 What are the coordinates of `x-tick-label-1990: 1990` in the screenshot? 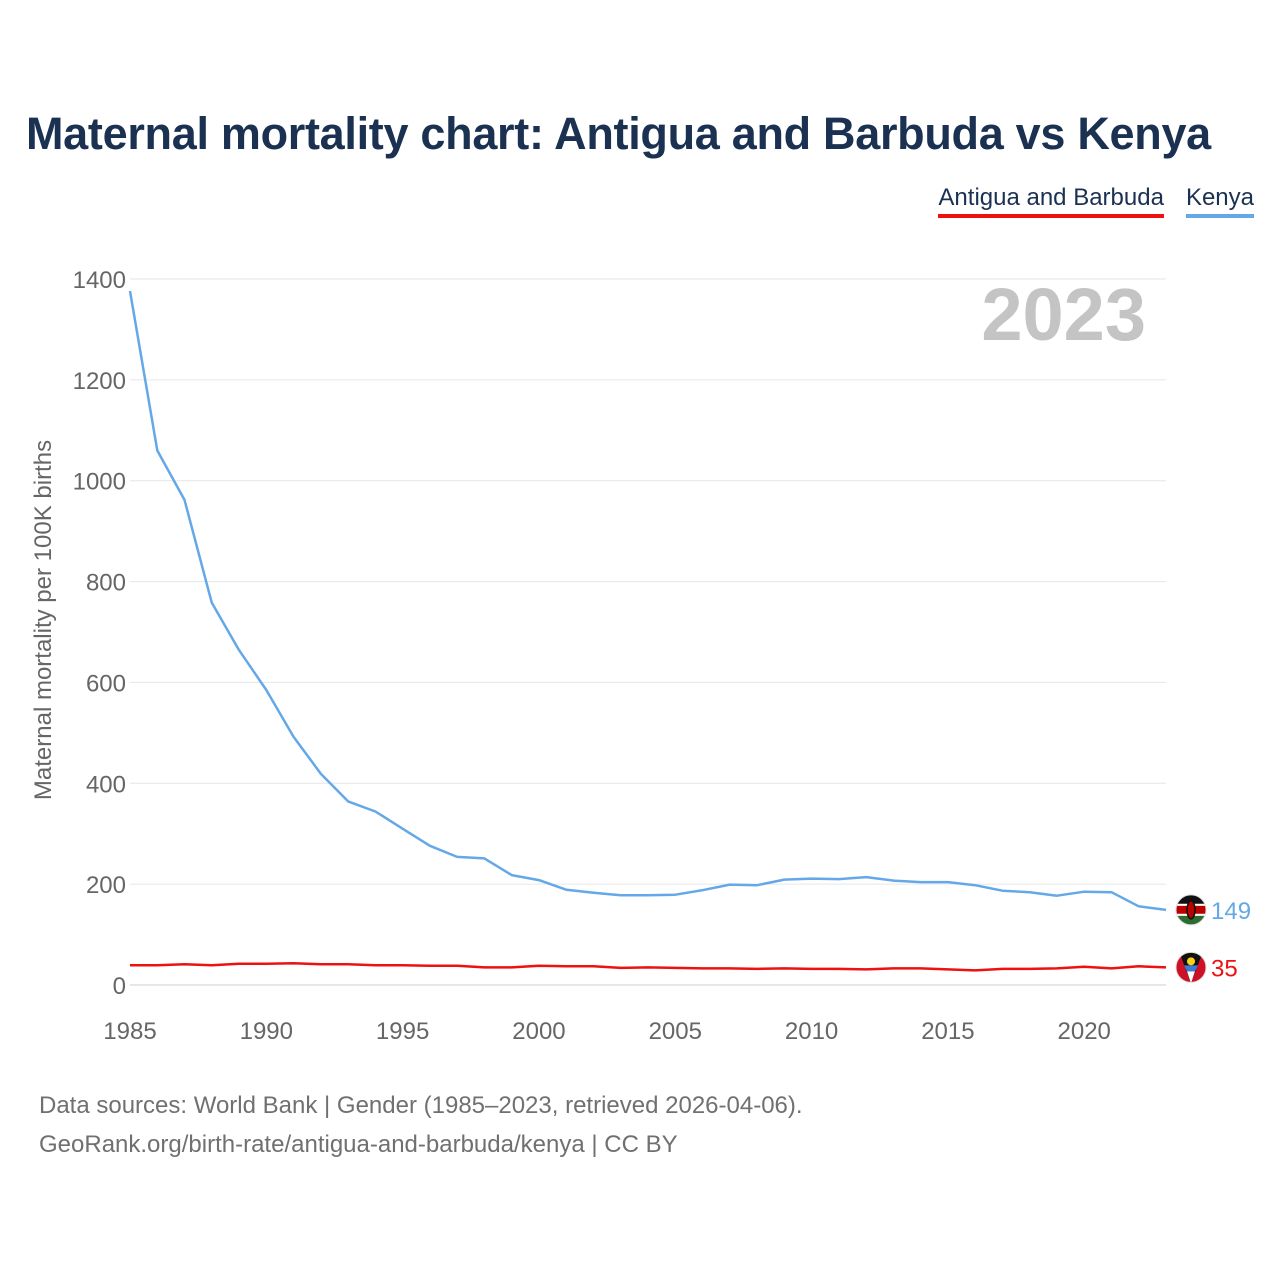 It's located at (266, 1031).